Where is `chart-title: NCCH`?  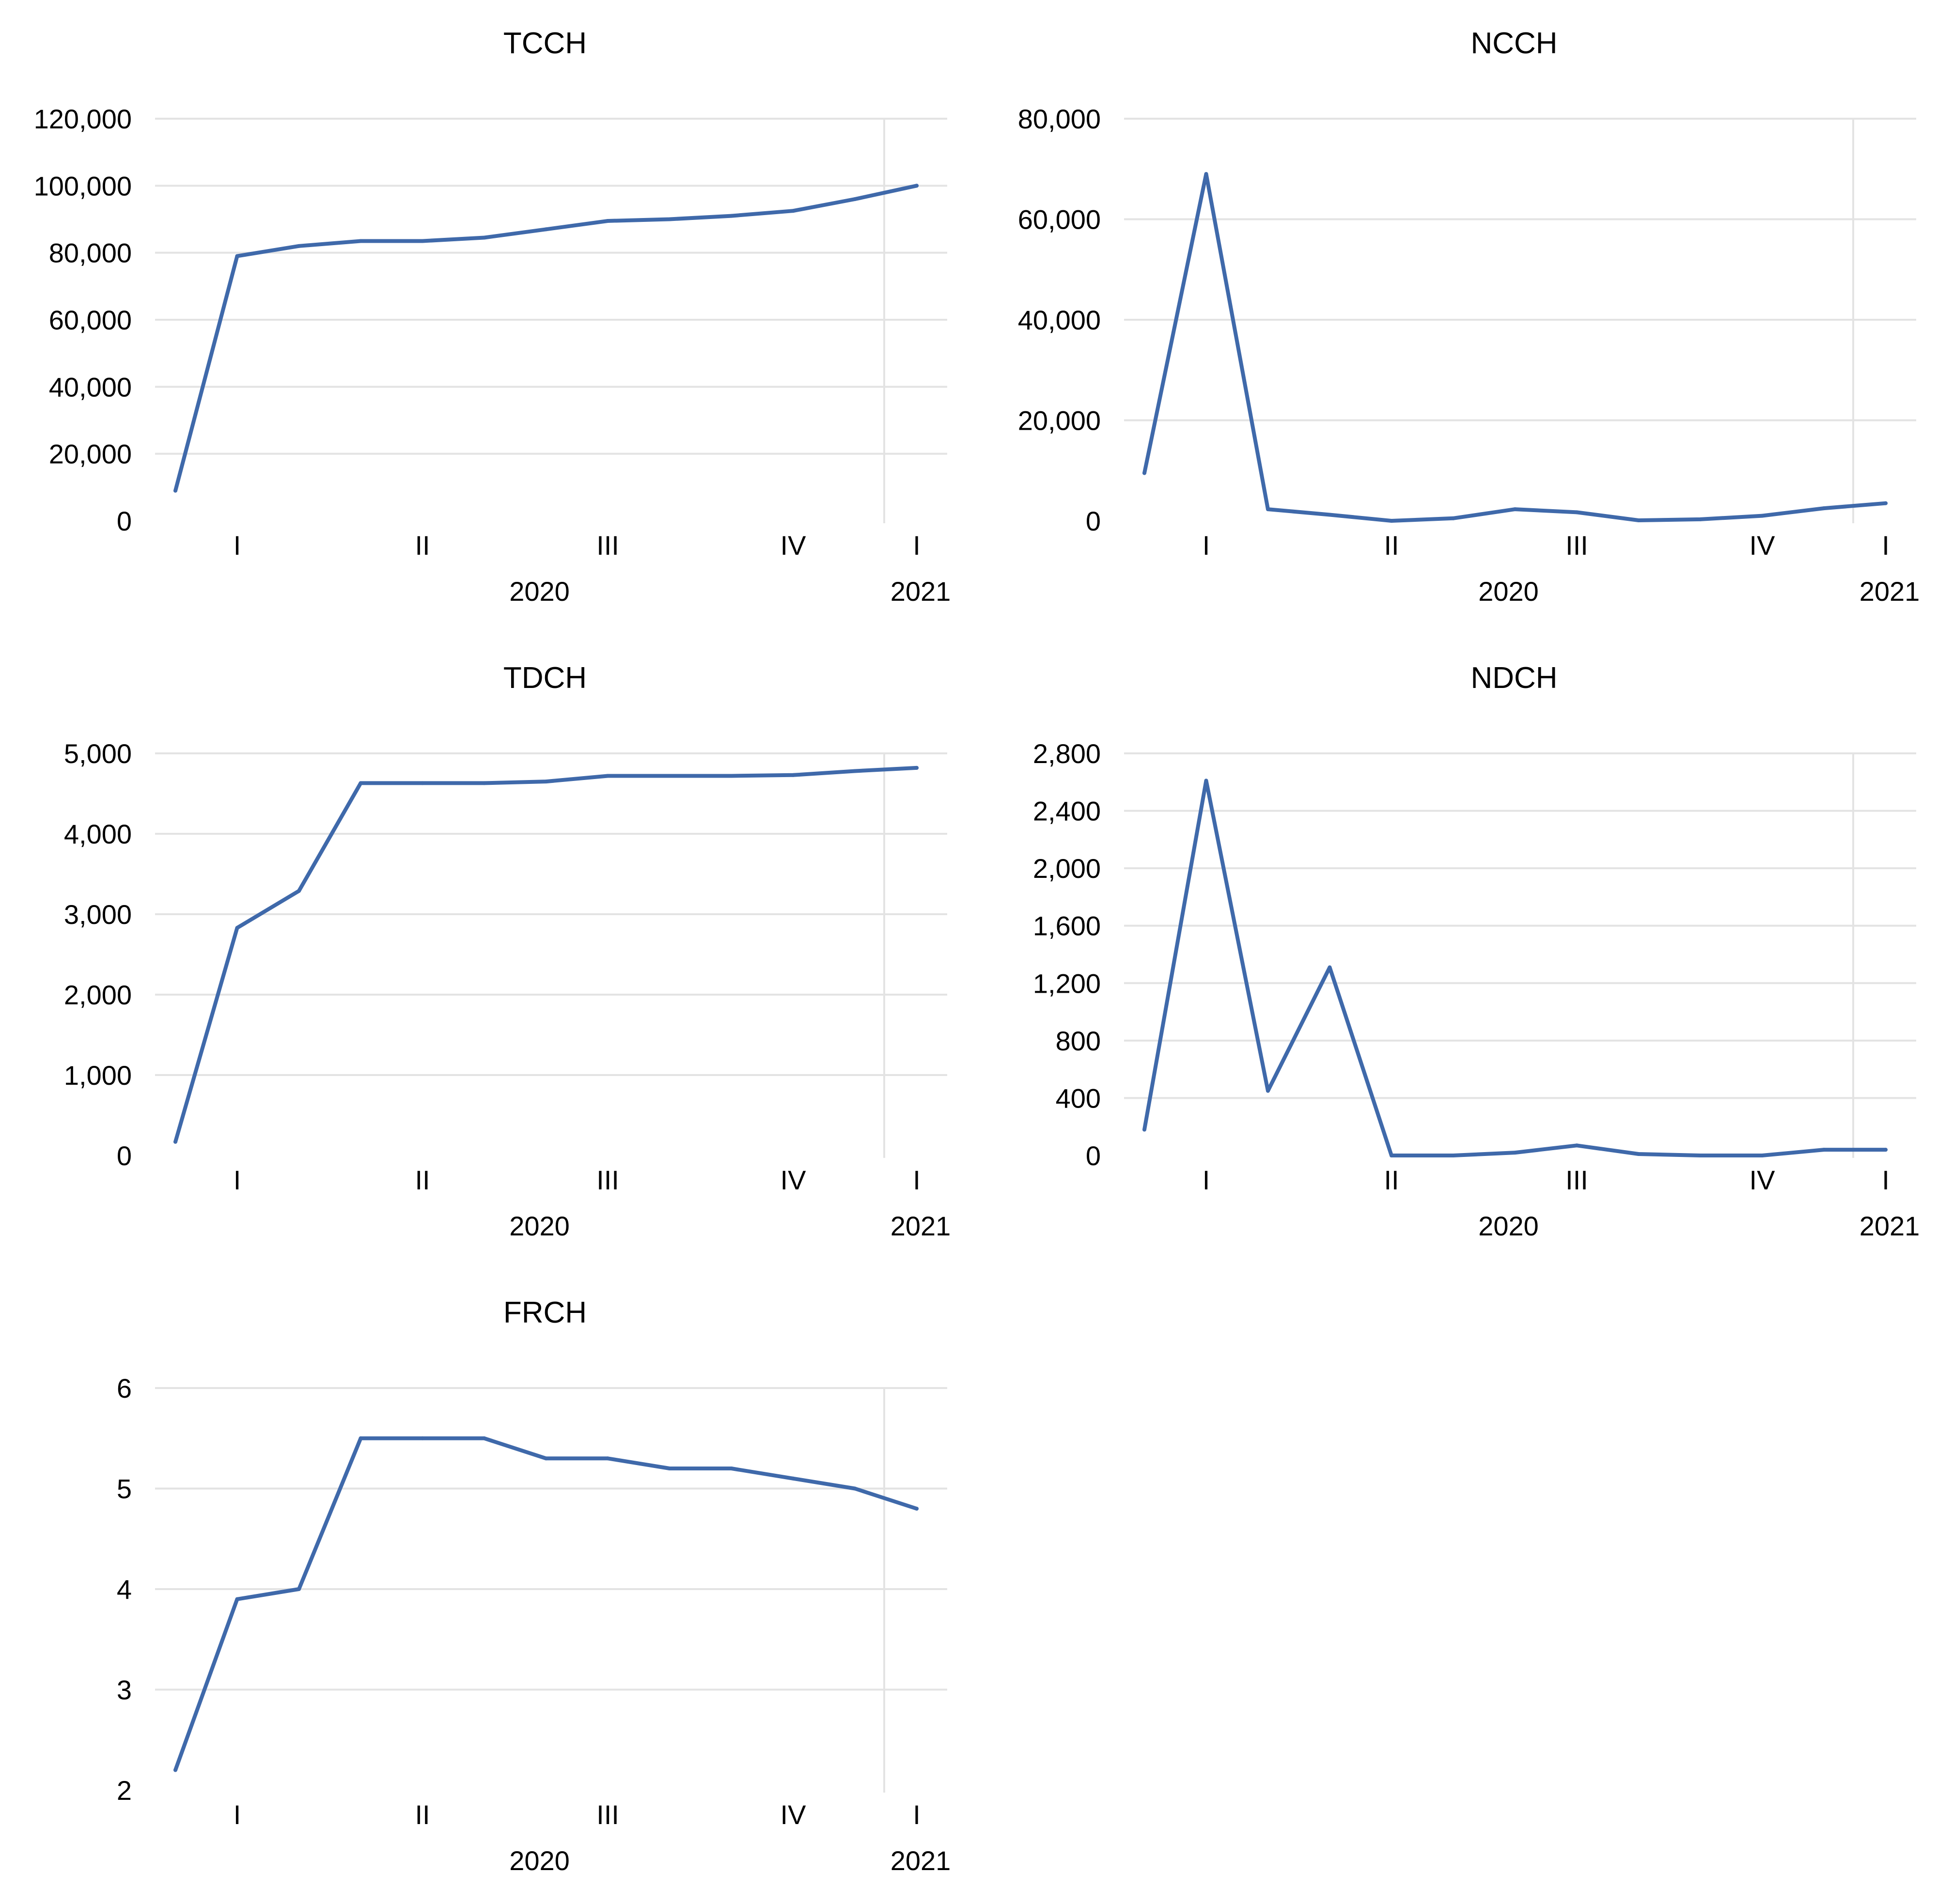
chart-title: NCCH is located at coordinates (1513, 44).